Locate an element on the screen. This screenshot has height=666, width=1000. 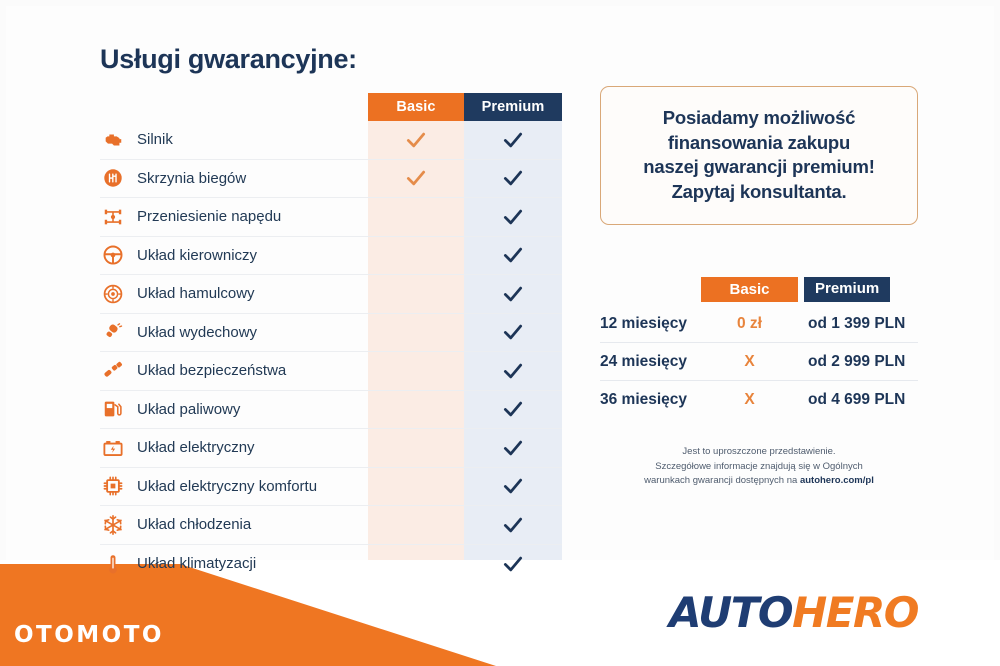
service-name: Układ wydechowy is located at coordinates (197, 332).